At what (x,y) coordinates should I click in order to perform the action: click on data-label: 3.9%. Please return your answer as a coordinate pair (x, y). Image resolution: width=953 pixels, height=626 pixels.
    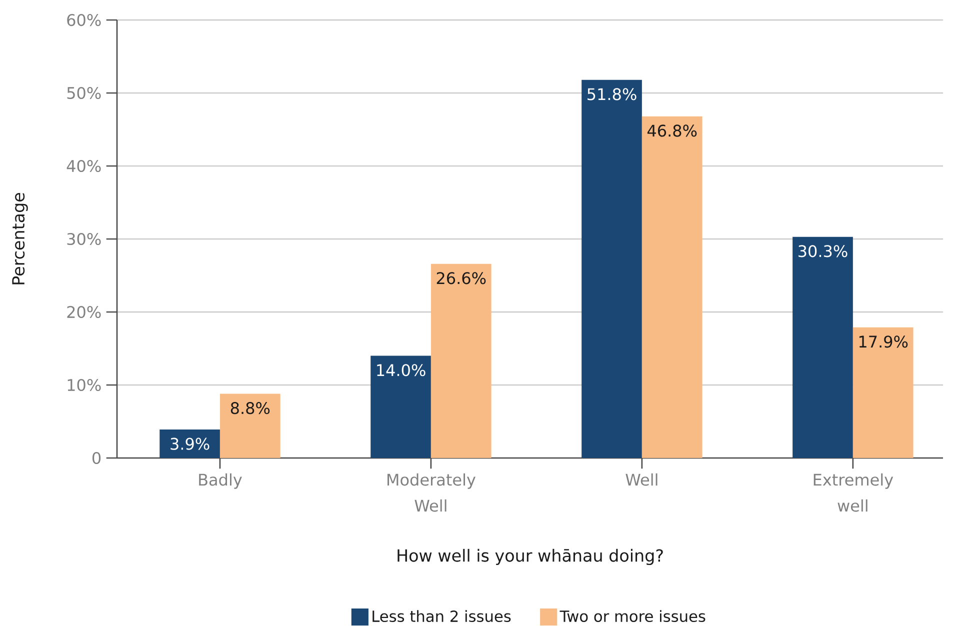
    Looking at the image, I should click on (190, 444).